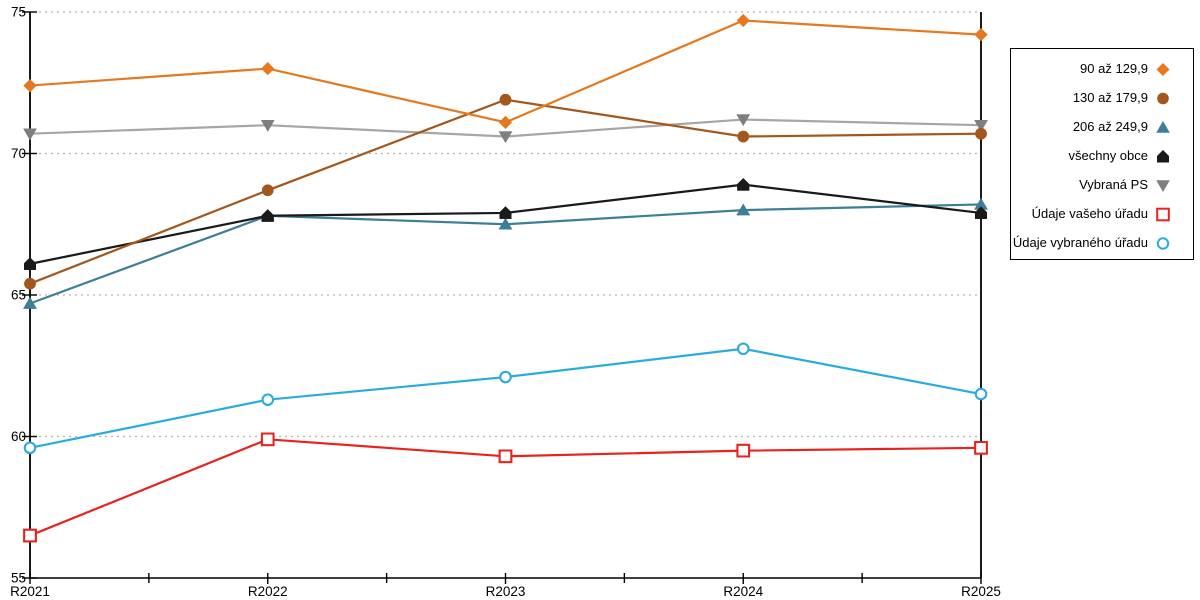  I want to click on legend-item-label: Údaje vašeho úřadu, so click(1089, 213).